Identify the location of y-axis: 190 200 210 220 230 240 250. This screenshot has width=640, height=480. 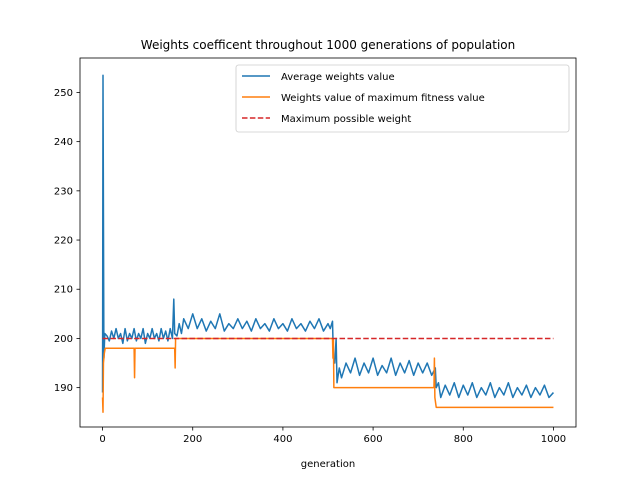
(67, 241).